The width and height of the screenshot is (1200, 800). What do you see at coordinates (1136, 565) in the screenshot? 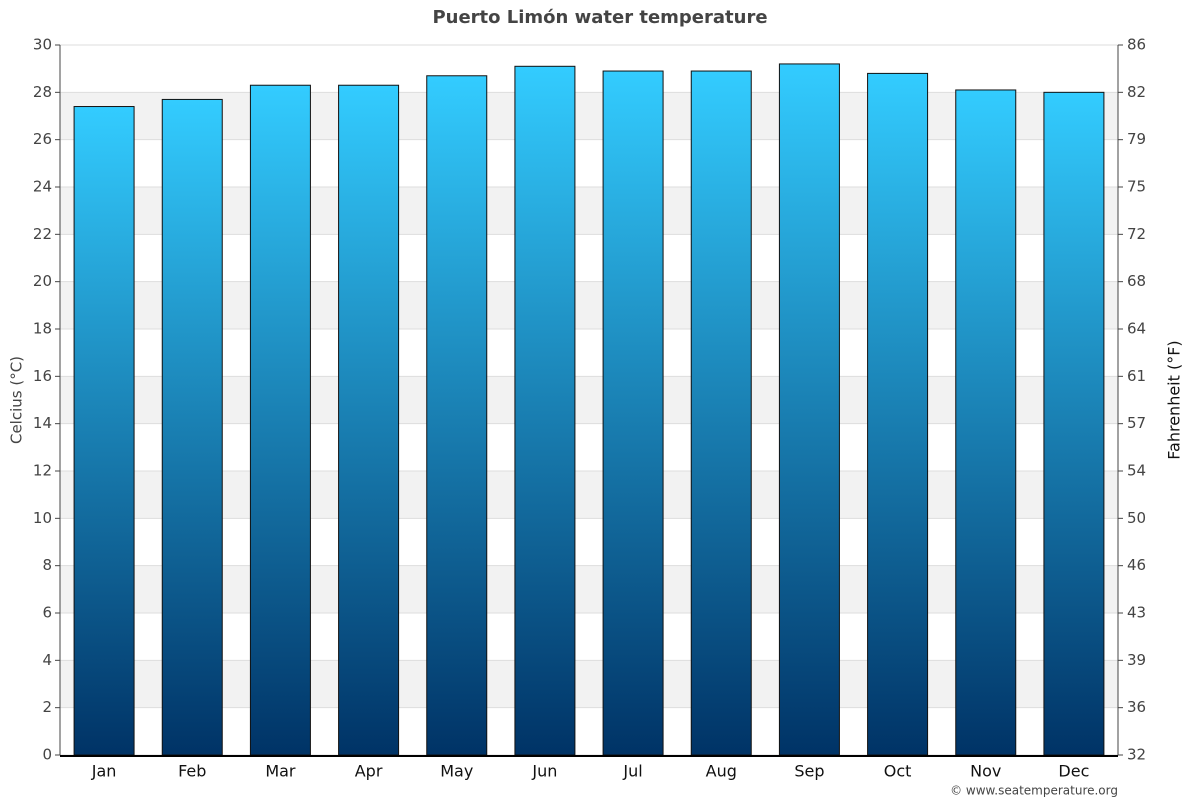
I see `y2-tick-label: 46` at bounding box center [1136, 565].